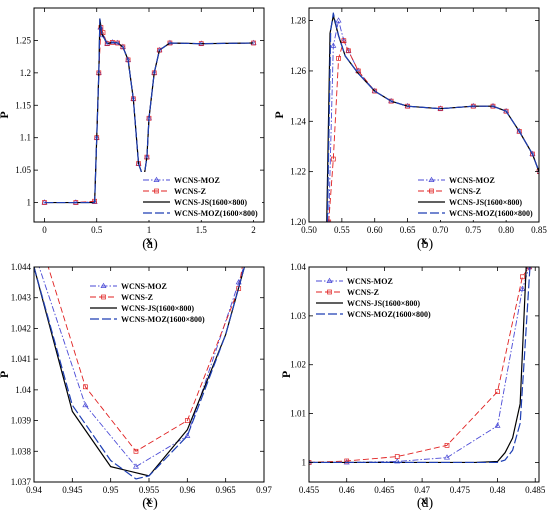 The image size is (550, 519). Describe the element at coordinates (23, 105) in the screenshot. I see `y-tick-label: 1.15` at that location.